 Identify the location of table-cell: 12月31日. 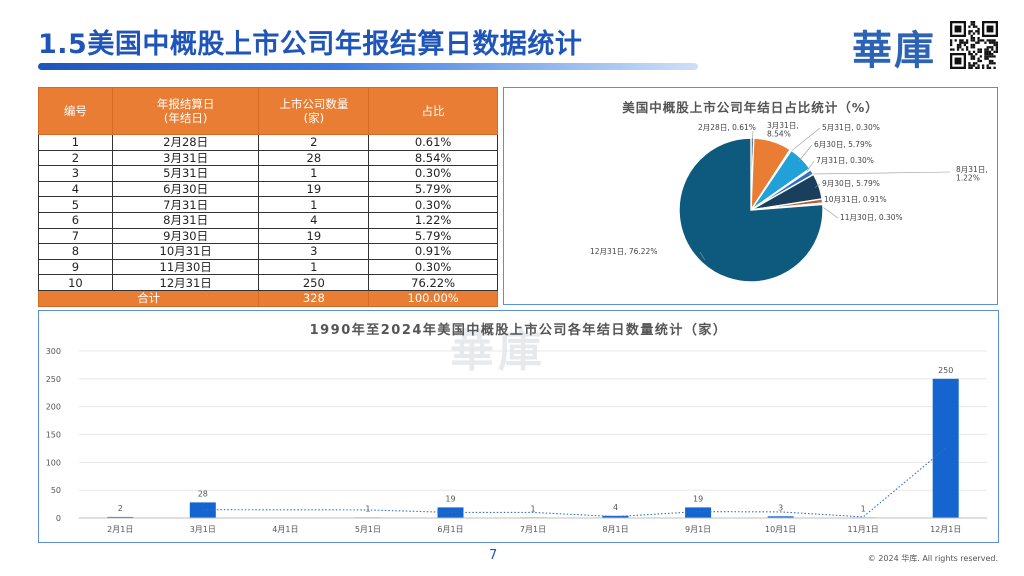
(185, 282).